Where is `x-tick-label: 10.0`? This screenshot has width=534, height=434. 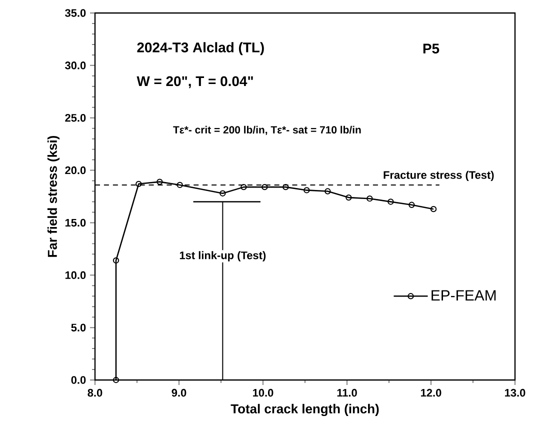
x-tick-label: 10.0 is located at coordinates (263, 392).